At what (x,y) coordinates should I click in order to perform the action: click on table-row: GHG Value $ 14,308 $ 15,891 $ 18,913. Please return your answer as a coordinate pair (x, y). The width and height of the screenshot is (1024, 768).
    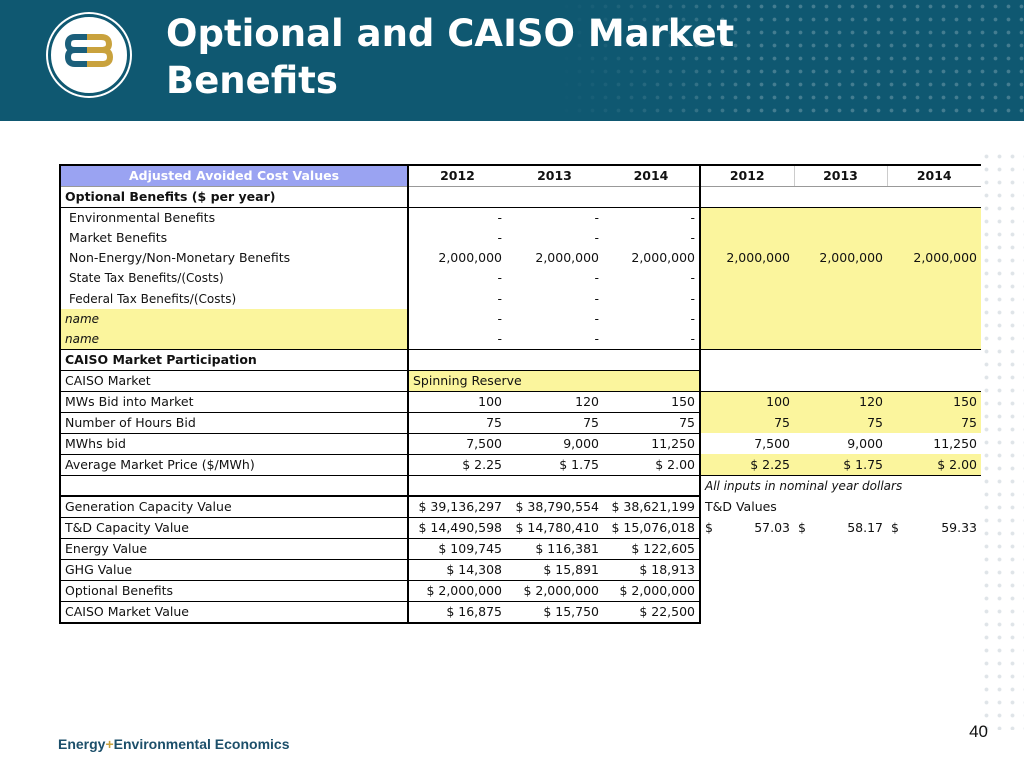
    Looking at the image, I should click on (520, 569).